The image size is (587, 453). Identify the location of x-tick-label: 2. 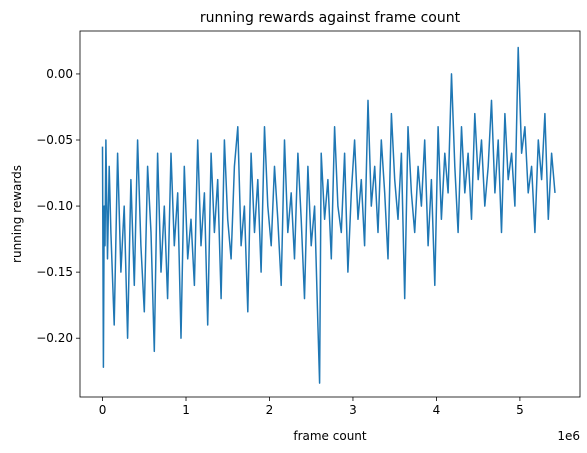
(270, 410).